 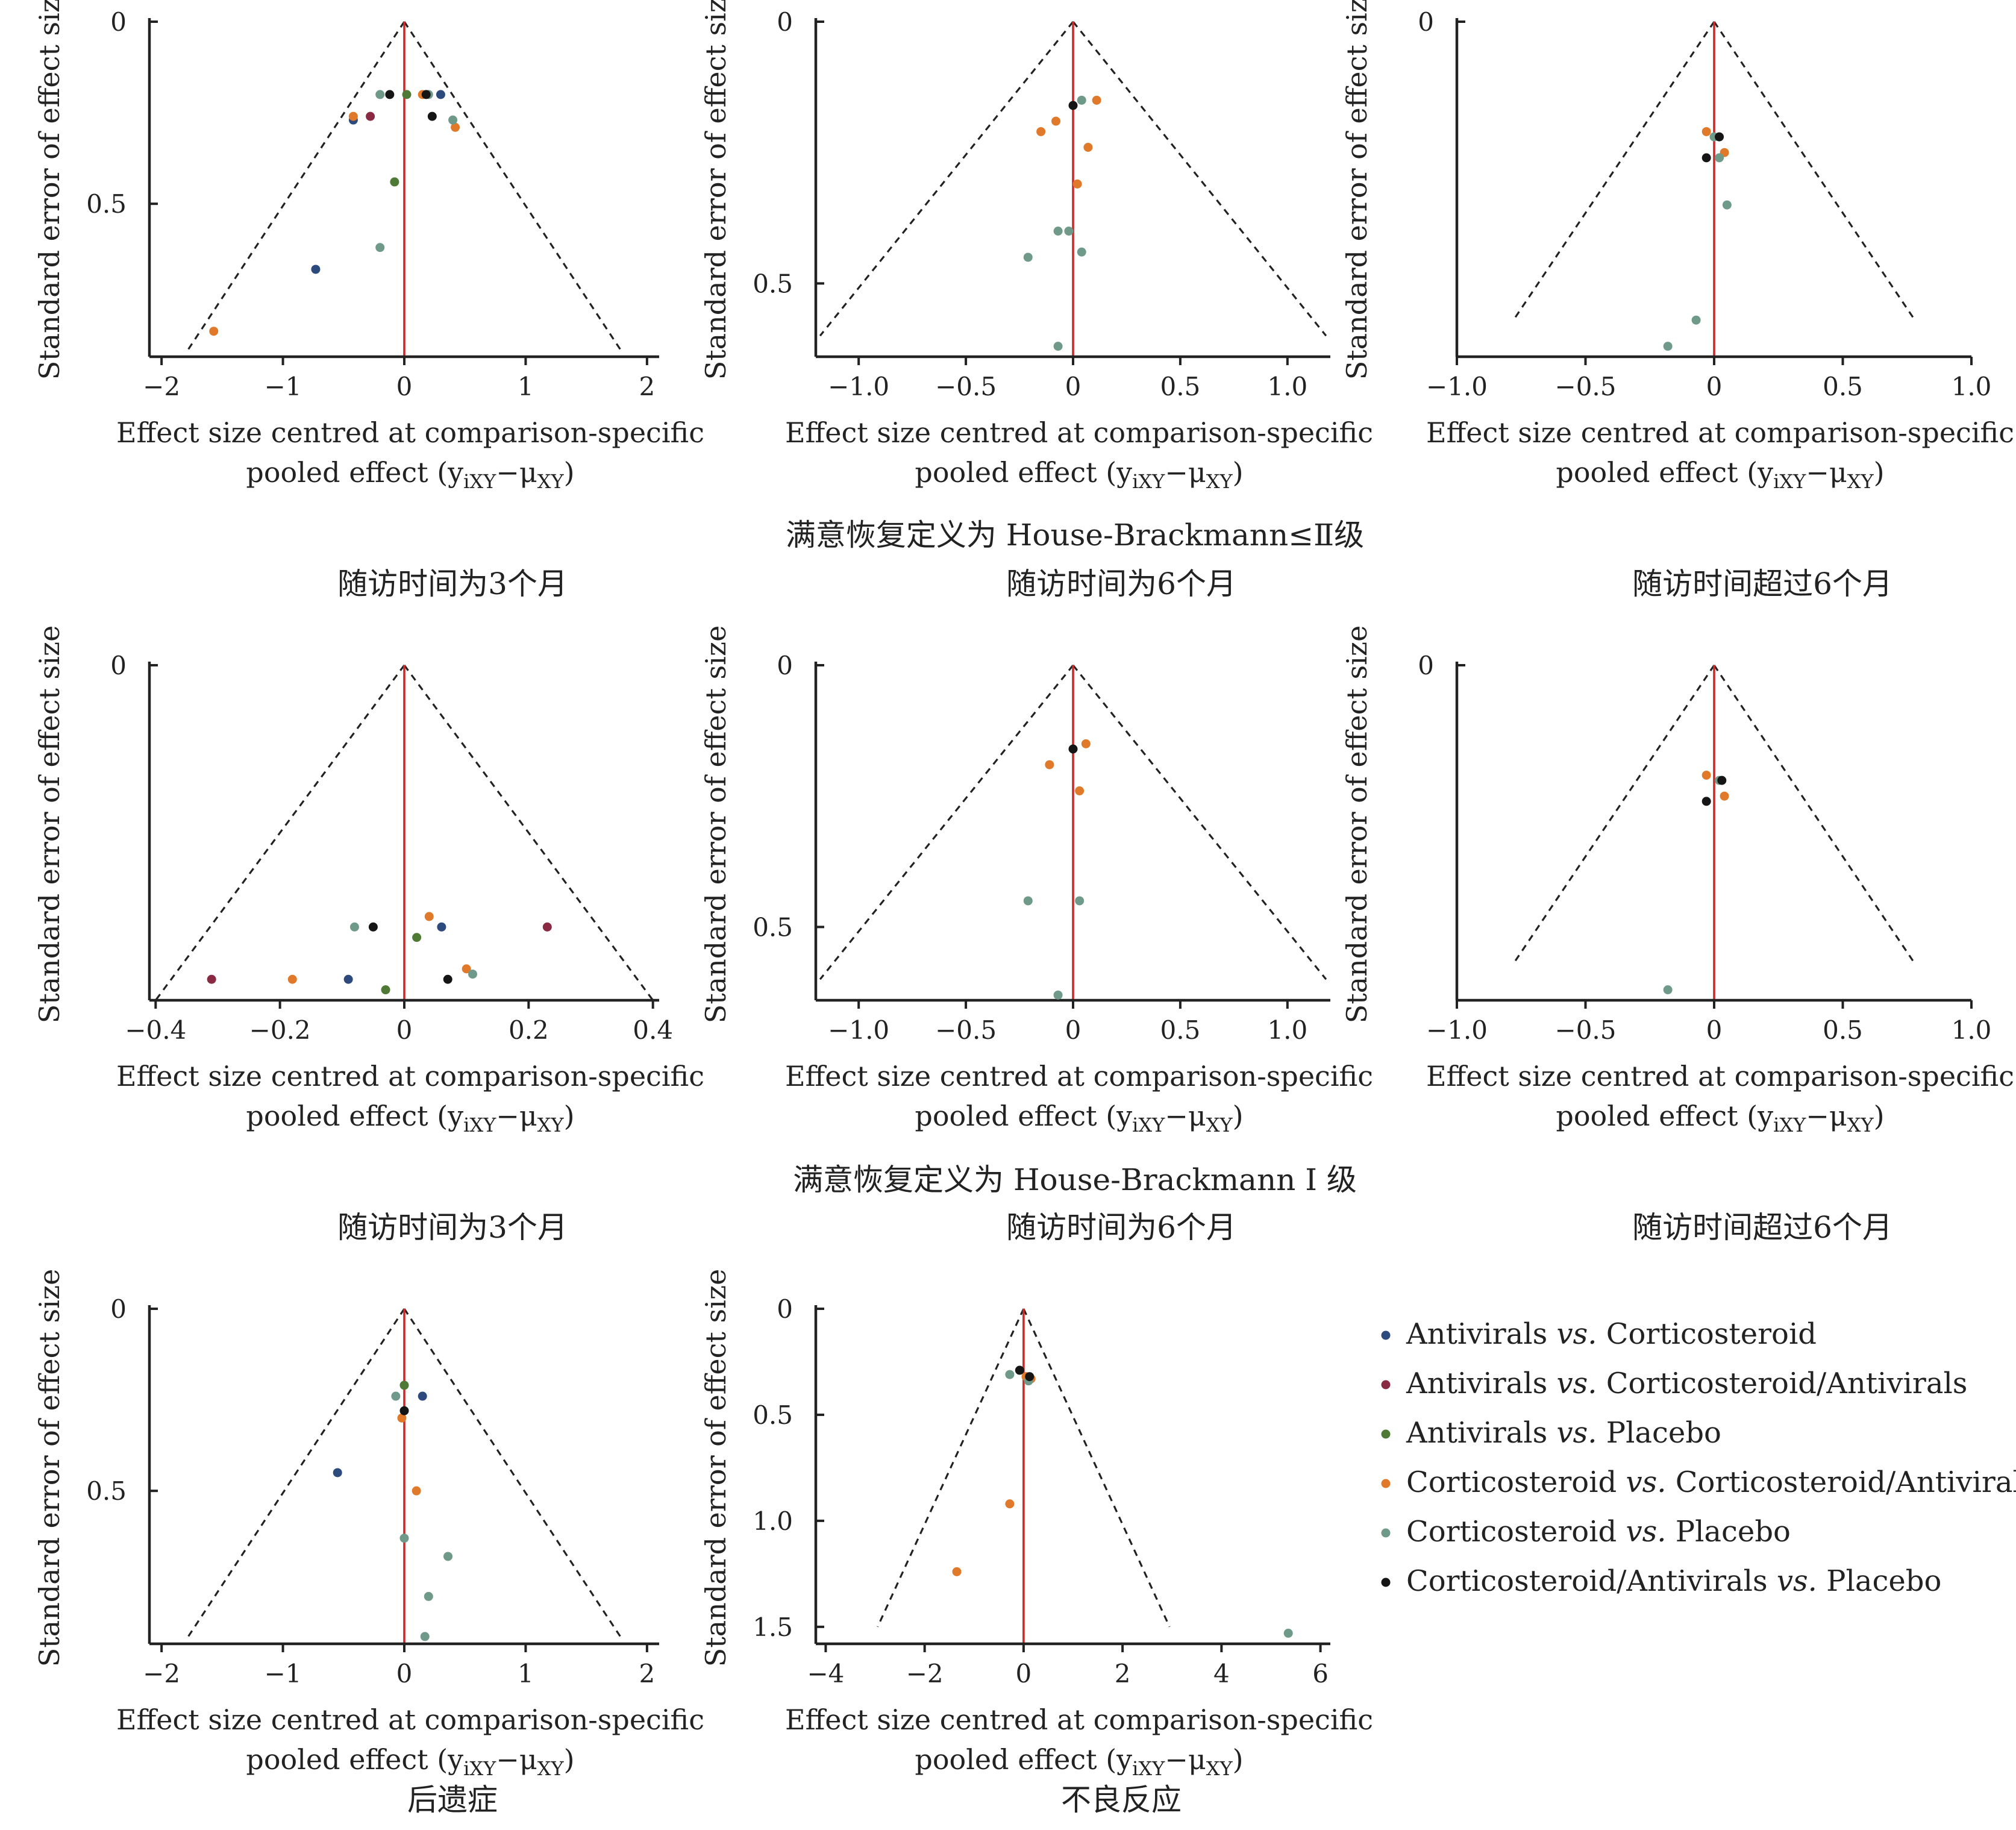 I want to click on x-tick-label: −1.0, so click(x=858, y=386).